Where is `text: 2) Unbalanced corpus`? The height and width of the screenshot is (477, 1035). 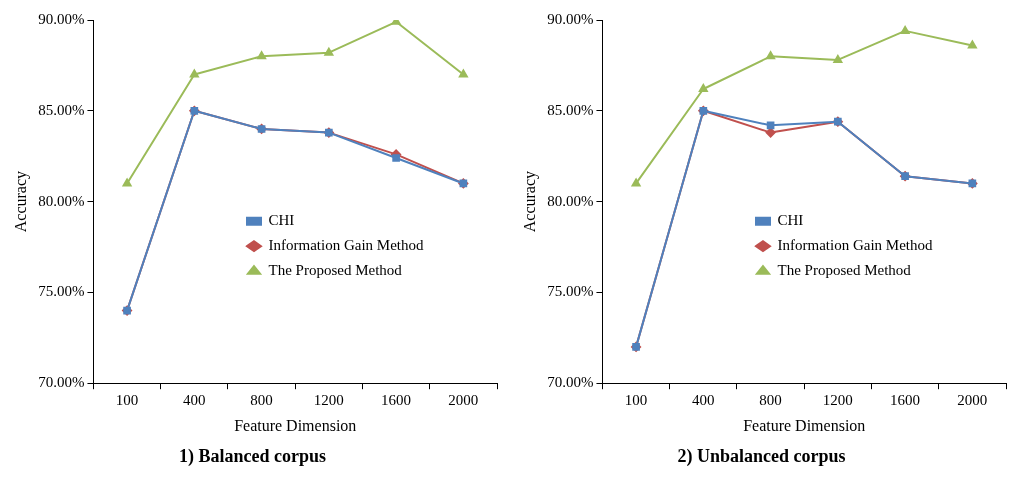
text: 2) Unbalanced corpus is located at coordinates (761, 456).